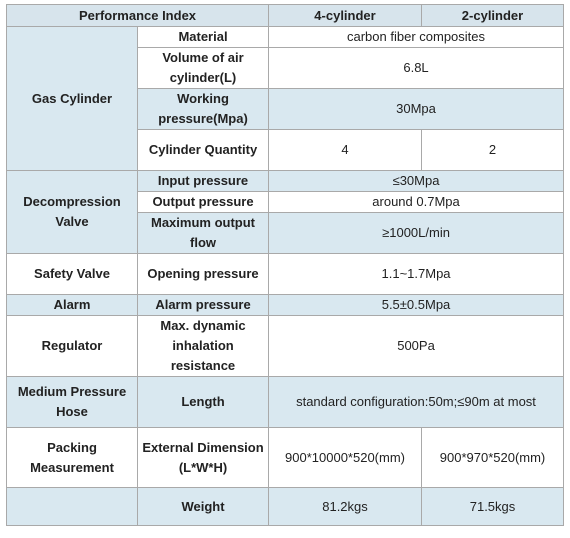 This screenshot has height=538, width=570. What do you see at coordinates (345, 15) in the screenshot?
I see `header-4-cylinder: 4-cylinder` at bounding box center [345, 15].